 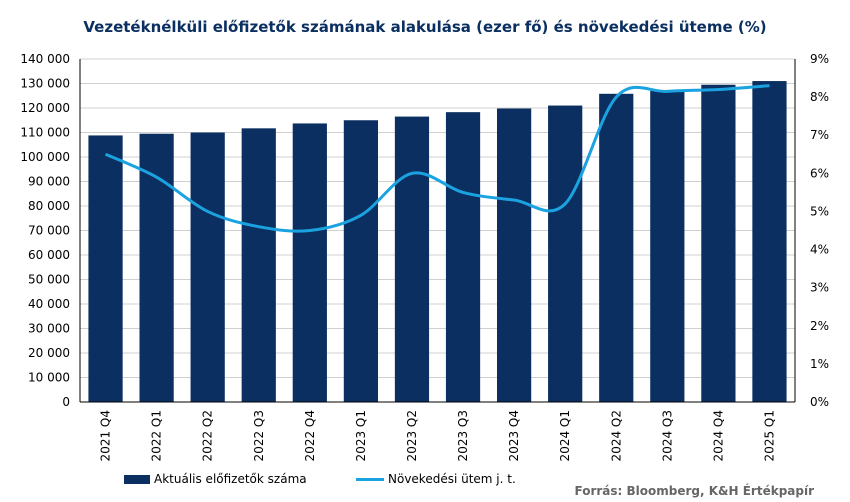 I want to click on legend-item-bars: Aktuális előfizetők száma, so click(x=215, y=479).